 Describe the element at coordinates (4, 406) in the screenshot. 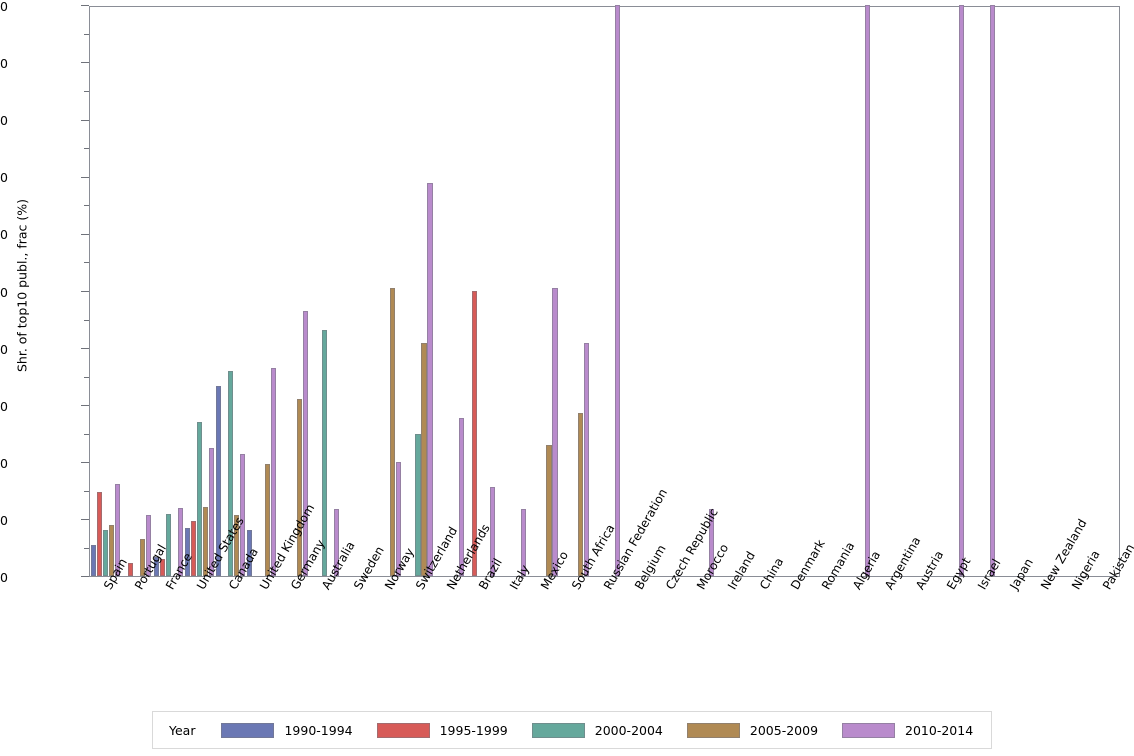

I see `y-axis-tick-label: 30.0` at that location.